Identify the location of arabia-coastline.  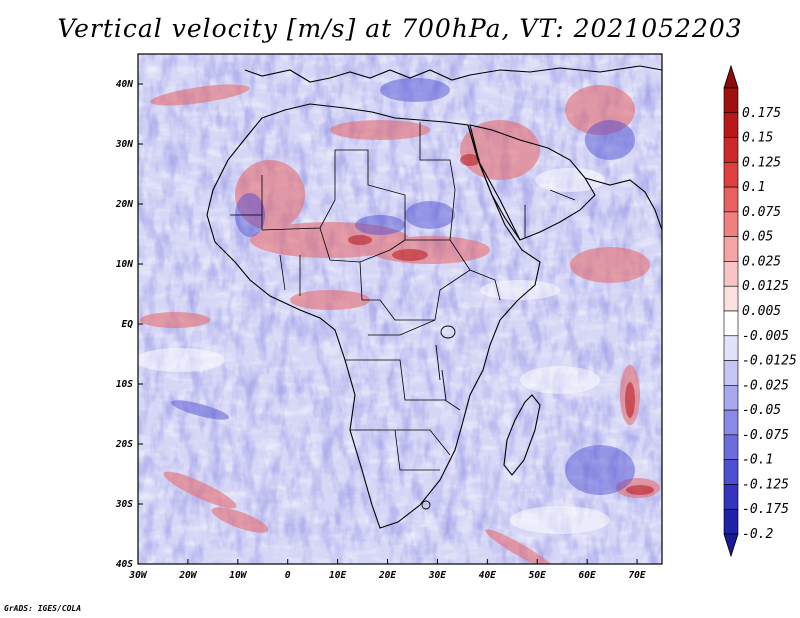
(532, 182).